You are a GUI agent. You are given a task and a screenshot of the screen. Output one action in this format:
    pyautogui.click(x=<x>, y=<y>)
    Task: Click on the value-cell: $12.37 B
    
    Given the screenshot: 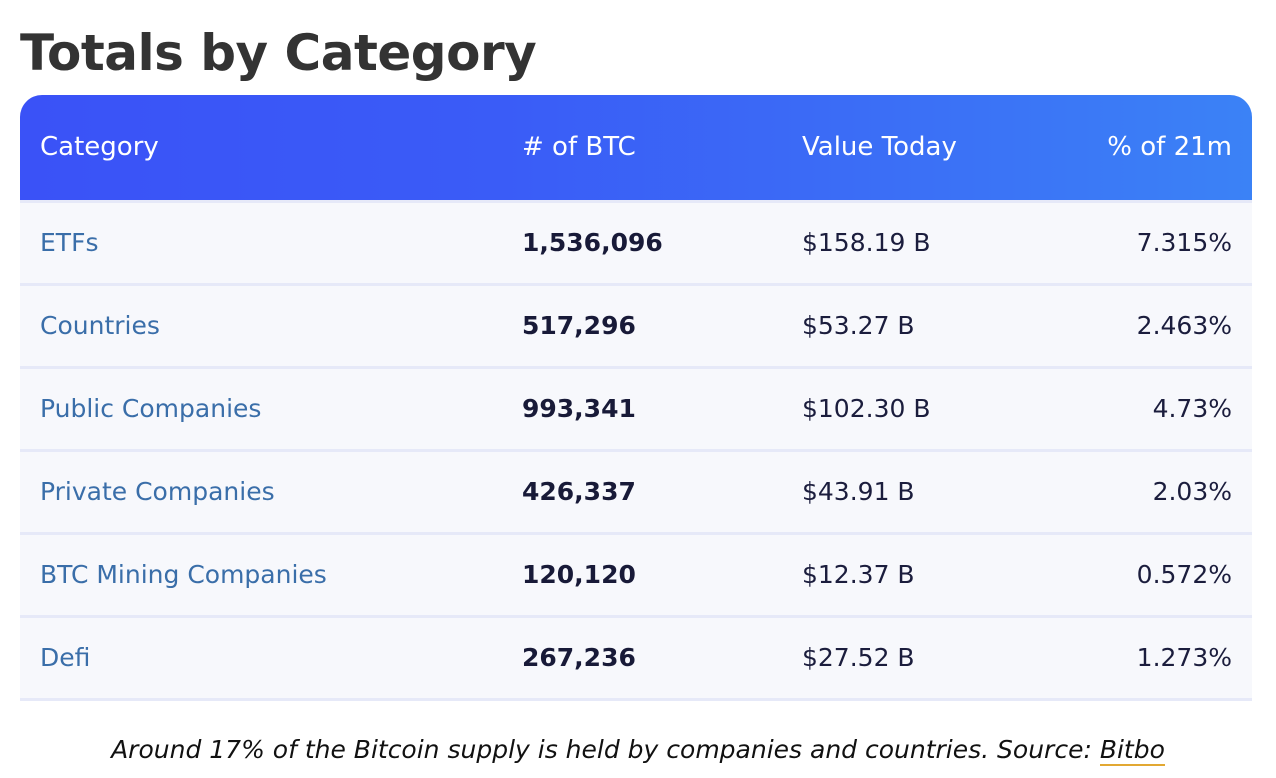 What is the action you would take?
    pyautogui.click(x=912, y=573)
    